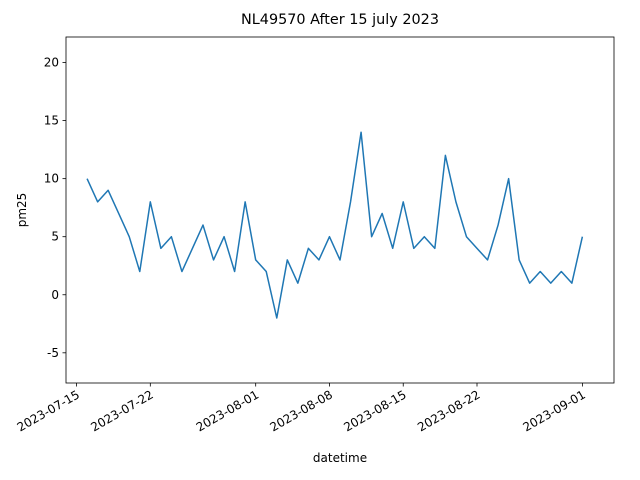 The width and height of the screenshot is (640, 480). I want to click on y-tick-label: 0, so click(55, 295).